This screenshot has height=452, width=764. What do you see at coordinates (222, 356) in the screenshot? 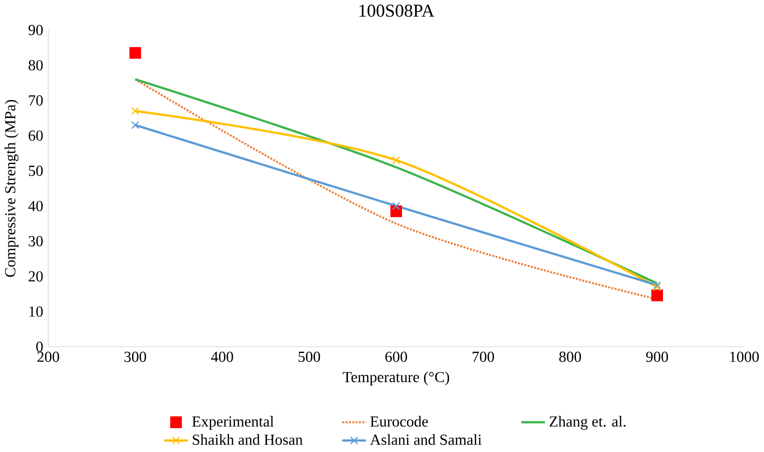
I see `x-tick-label: 400` at bounding box center [222, 356].